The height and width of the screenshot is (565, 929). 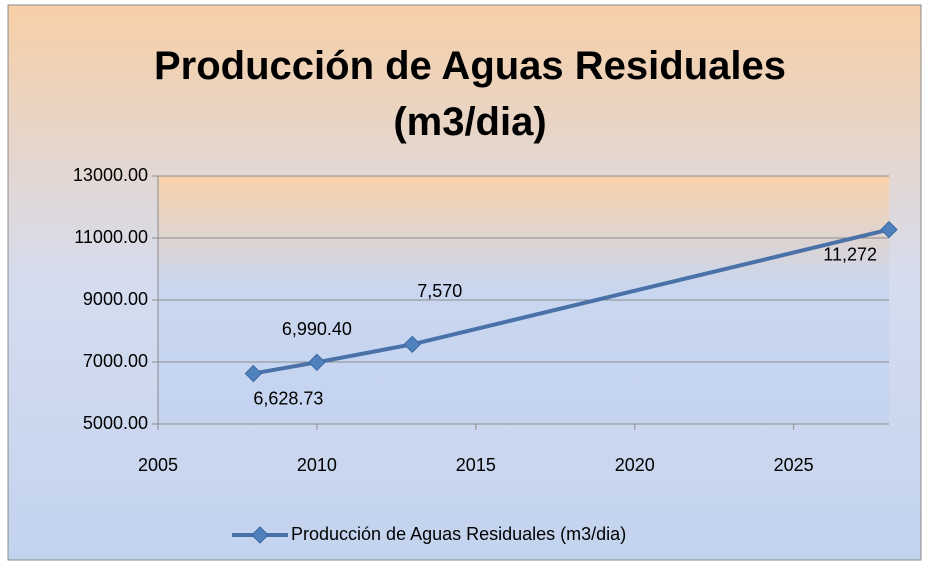 What do you see at coordinates (110, 175) in the screenshot?
I see `y-tick-label: 13000.00` at bounding box center [110, 175].